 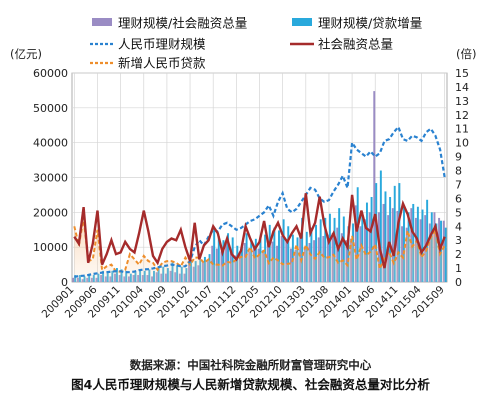 What do you see at coordinates (50, 247) in the screenshot?
I see `y-left-tick-label: 10000` at bounding box center [50, 247].